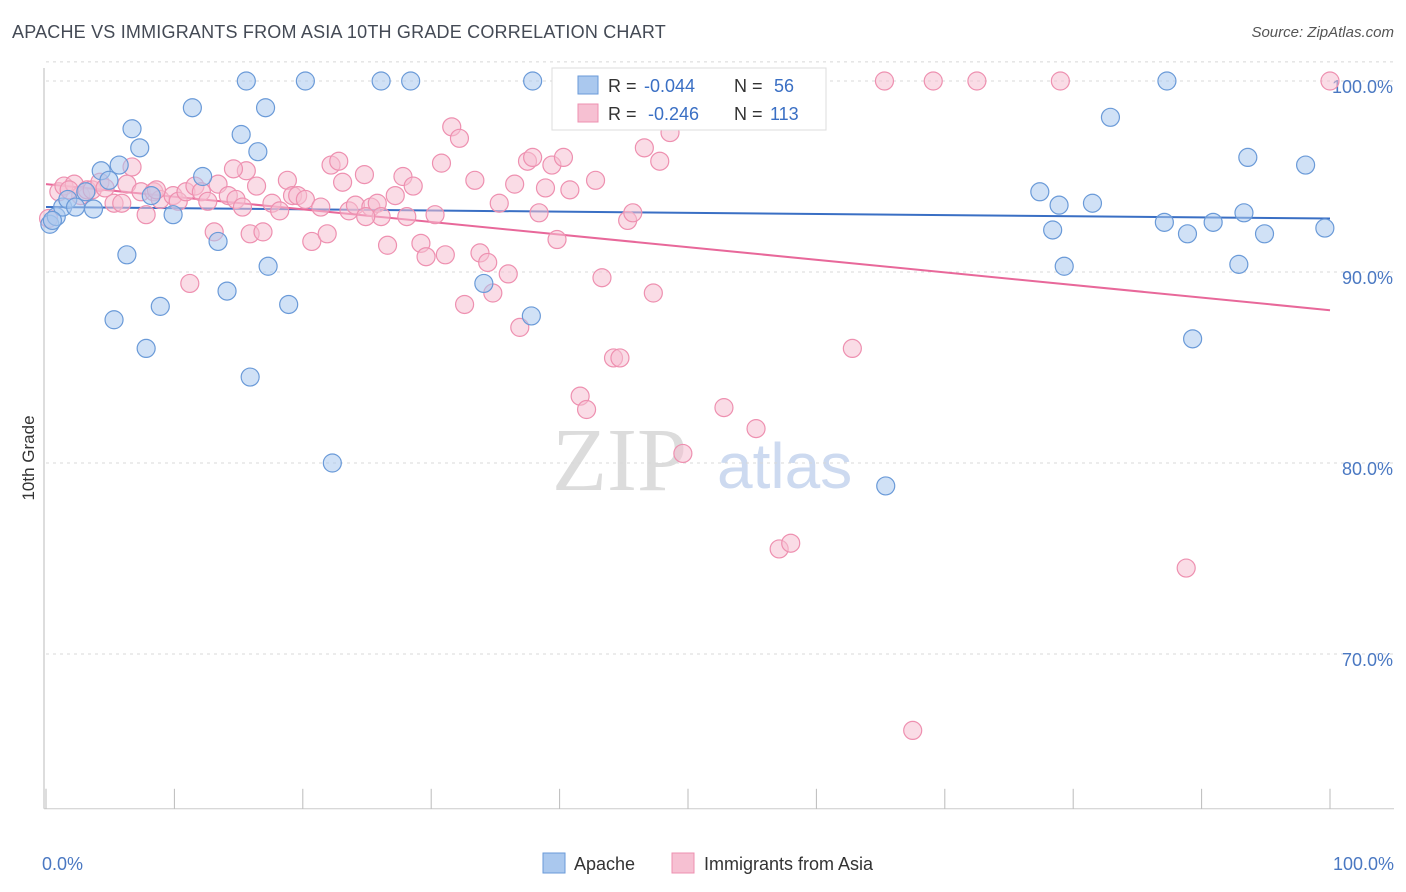 This screenshot has width=1406, height=892. Describe the element at coordinates (688, 213) in the screenshot. I see `trend-line-apache` at that location.